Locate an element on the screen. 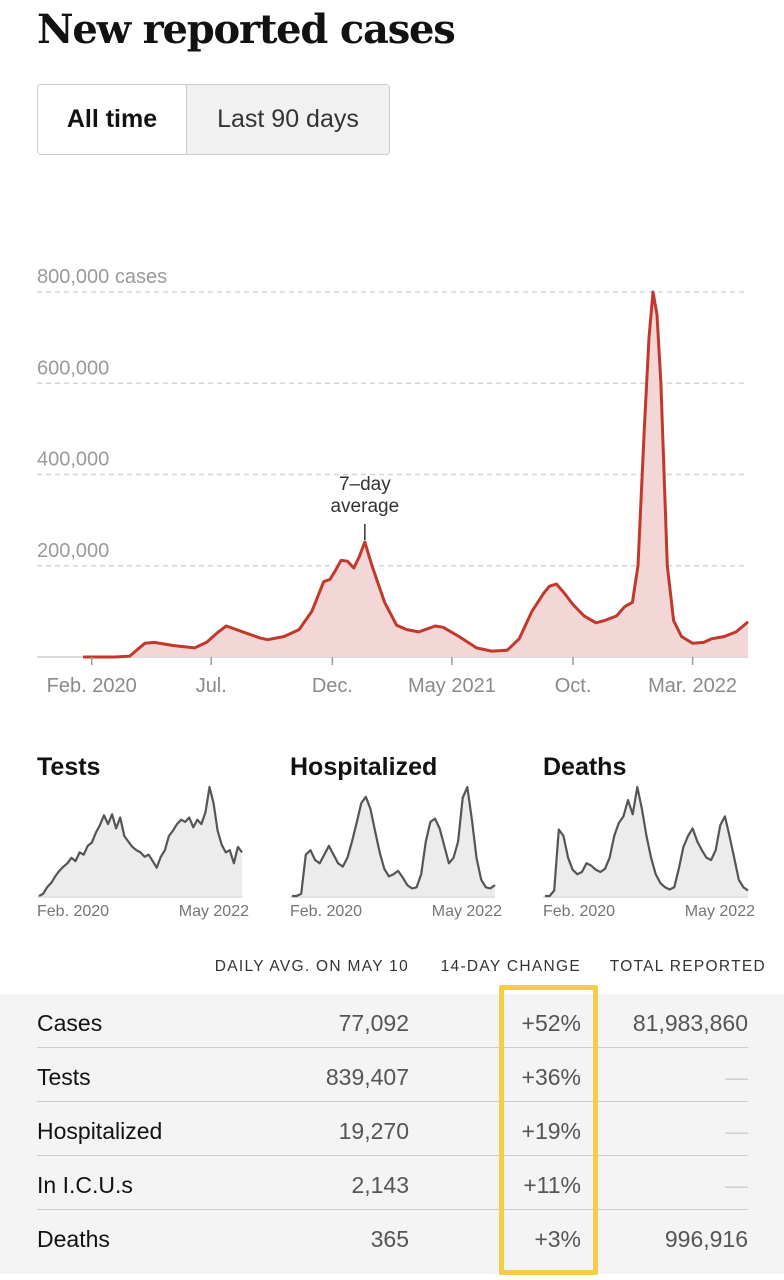 The image size is (784, 1280). row-label: In I.C.U.s is located at coordinates (85, 1185).